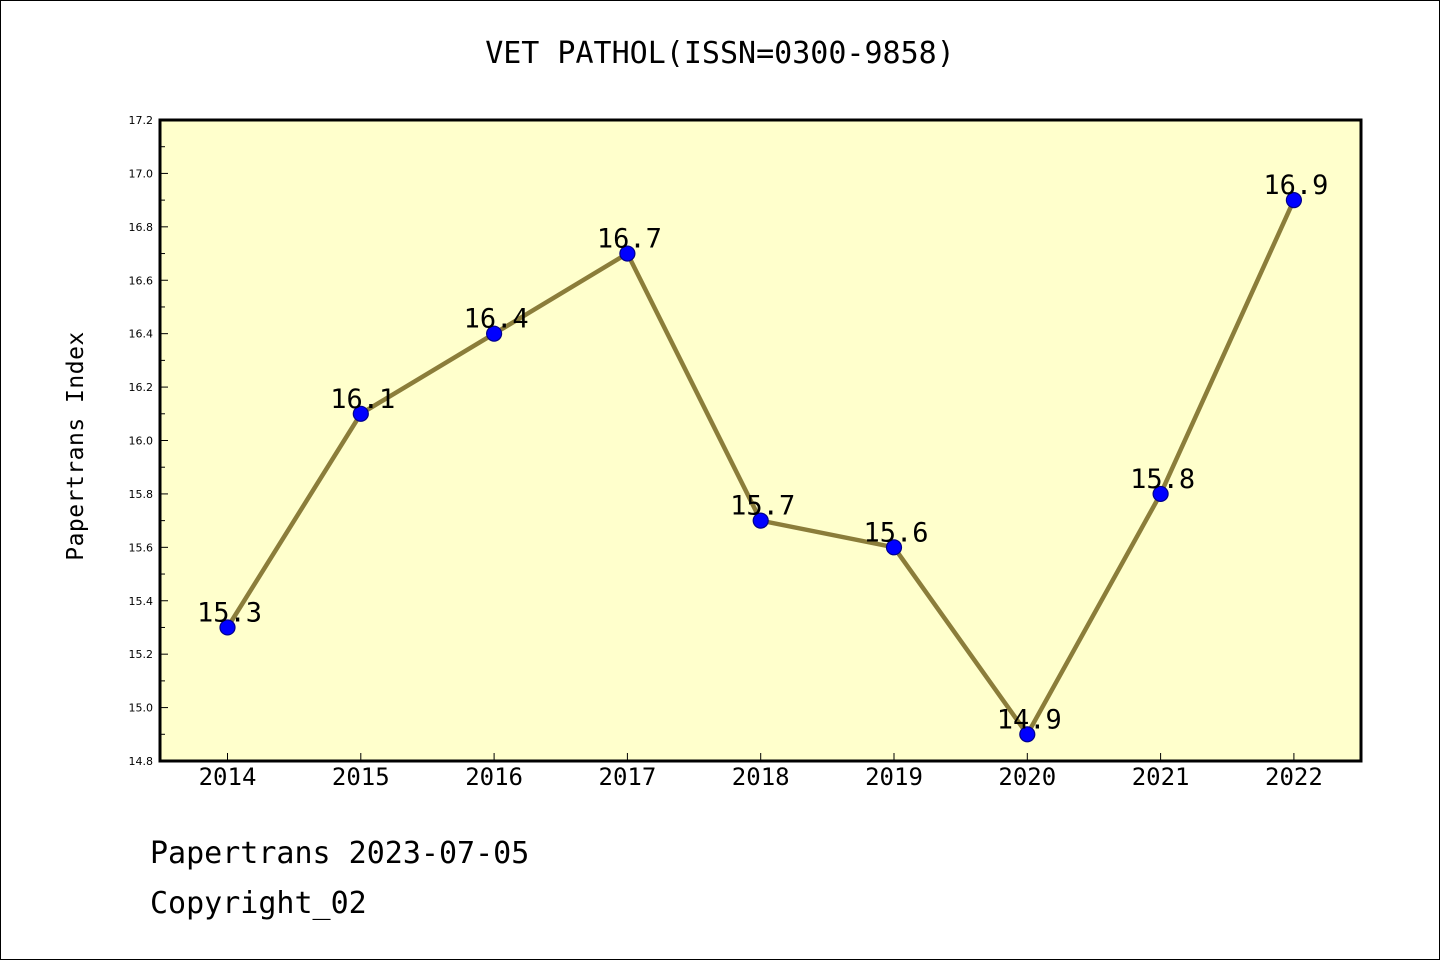  Describe the element at coordinates (141, 173) in the screenshot. I see `y-tick-label: 17.0` at that location.